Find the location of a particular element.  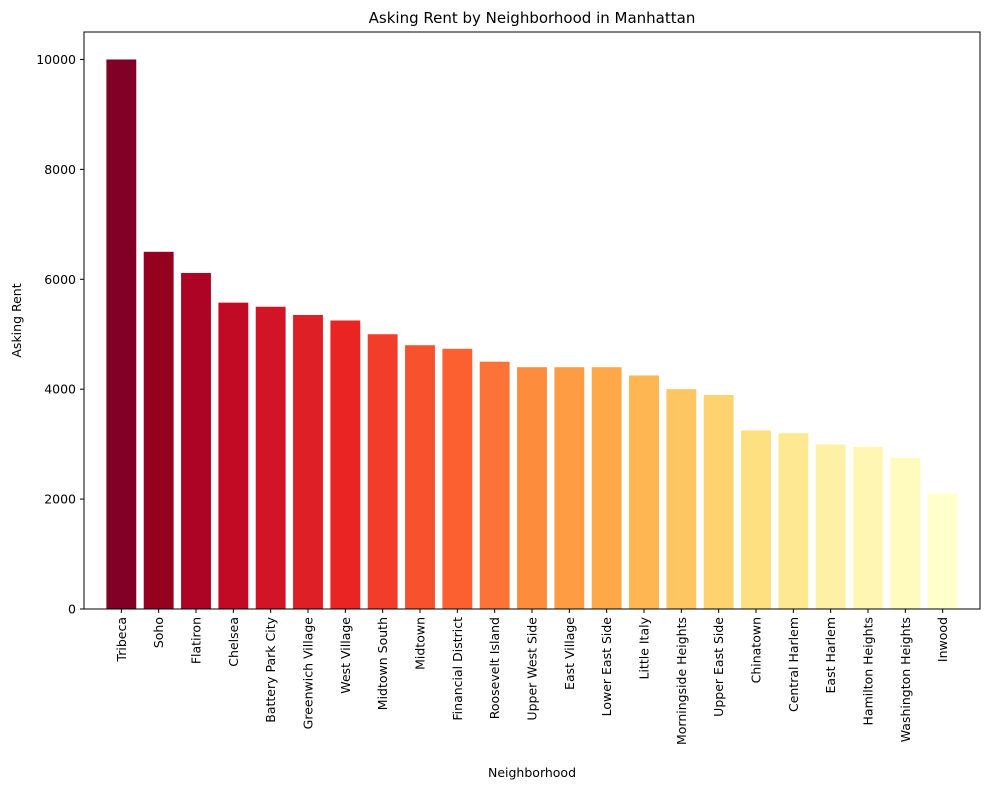

x-tick-label: East Village is located at coordinates (569, 653).